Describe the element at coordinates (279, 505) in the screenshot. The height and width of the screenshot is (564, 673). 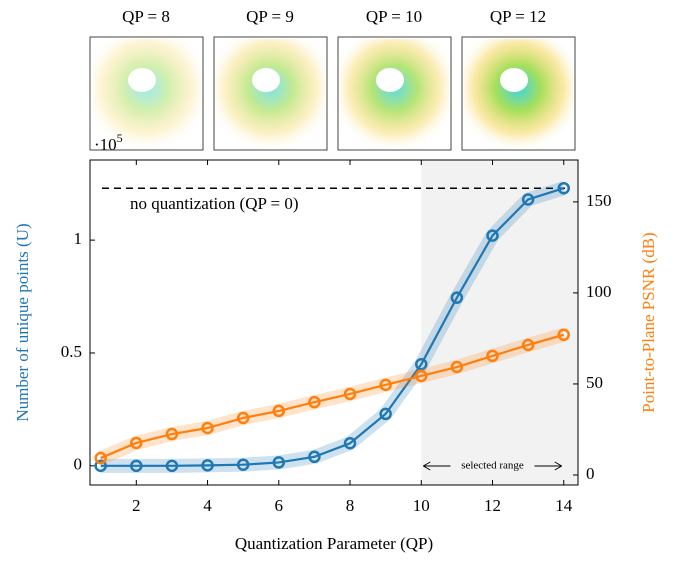
I see `x-tick-label: 6` at that location.